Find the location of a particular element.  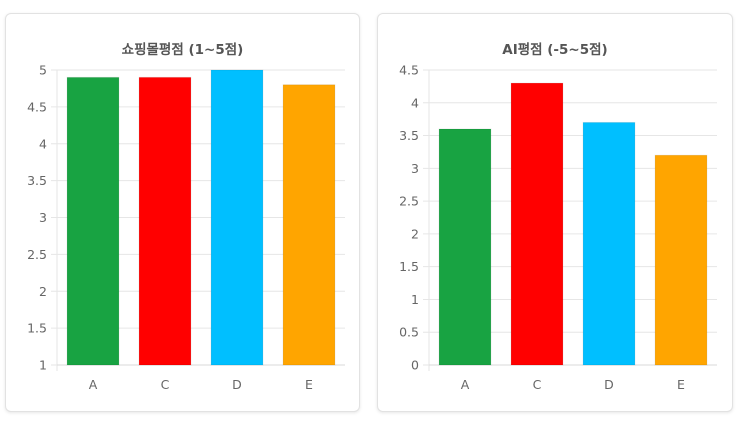

chart-title: AI평점 (-5~5점) is located at coordinates (555, 50).